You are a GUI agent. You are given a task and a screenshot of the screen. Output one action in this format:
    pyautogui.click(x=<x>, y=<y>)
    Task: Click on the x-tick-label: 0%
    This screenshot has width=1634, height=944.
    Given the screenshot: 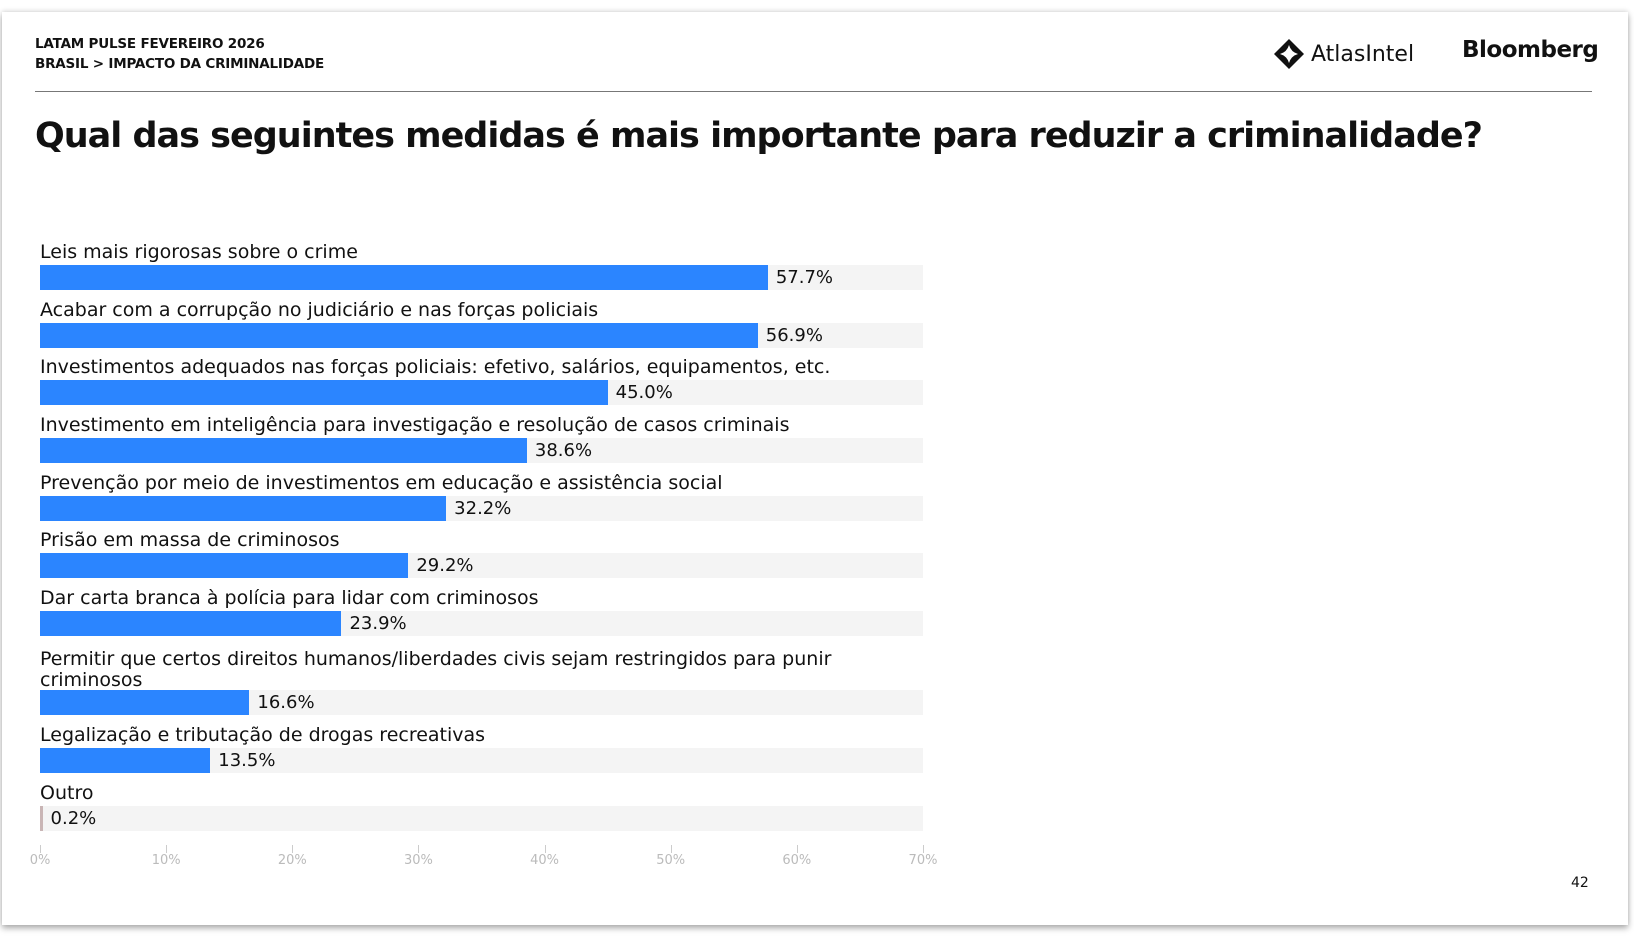 What is the action you would take?
    pyautogui.click(x=40, y=860)
    